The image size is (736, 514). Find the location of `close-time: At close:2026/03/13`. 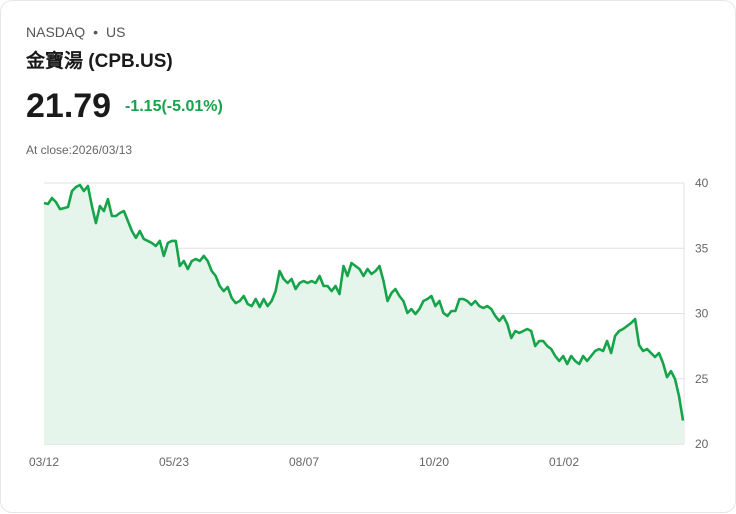

close-time: At close:2026/03/13 is located at coordinates (79, 150).